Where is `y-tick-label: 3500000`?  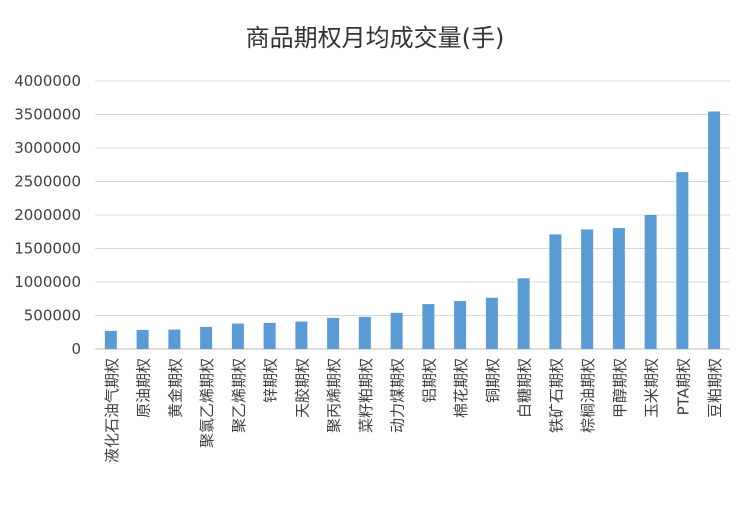
y-tick-label: 3500000 is located at coordinates (47, 115).